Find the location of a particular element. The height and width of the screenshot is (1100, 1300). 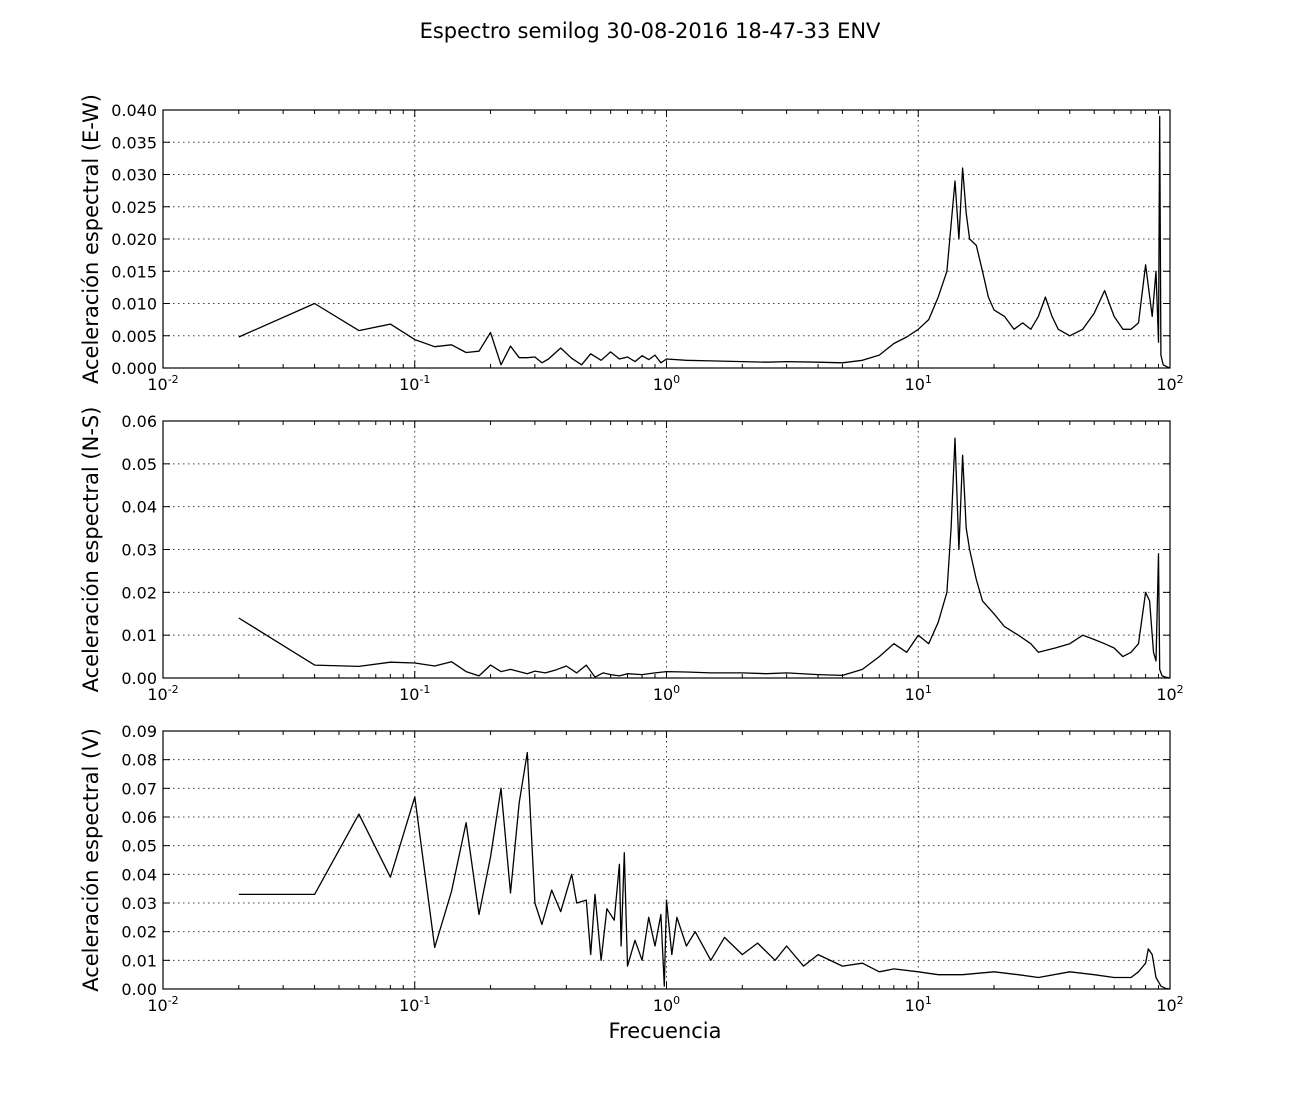

y-tick-label: 0.005 is located at coordinates (134, 336).